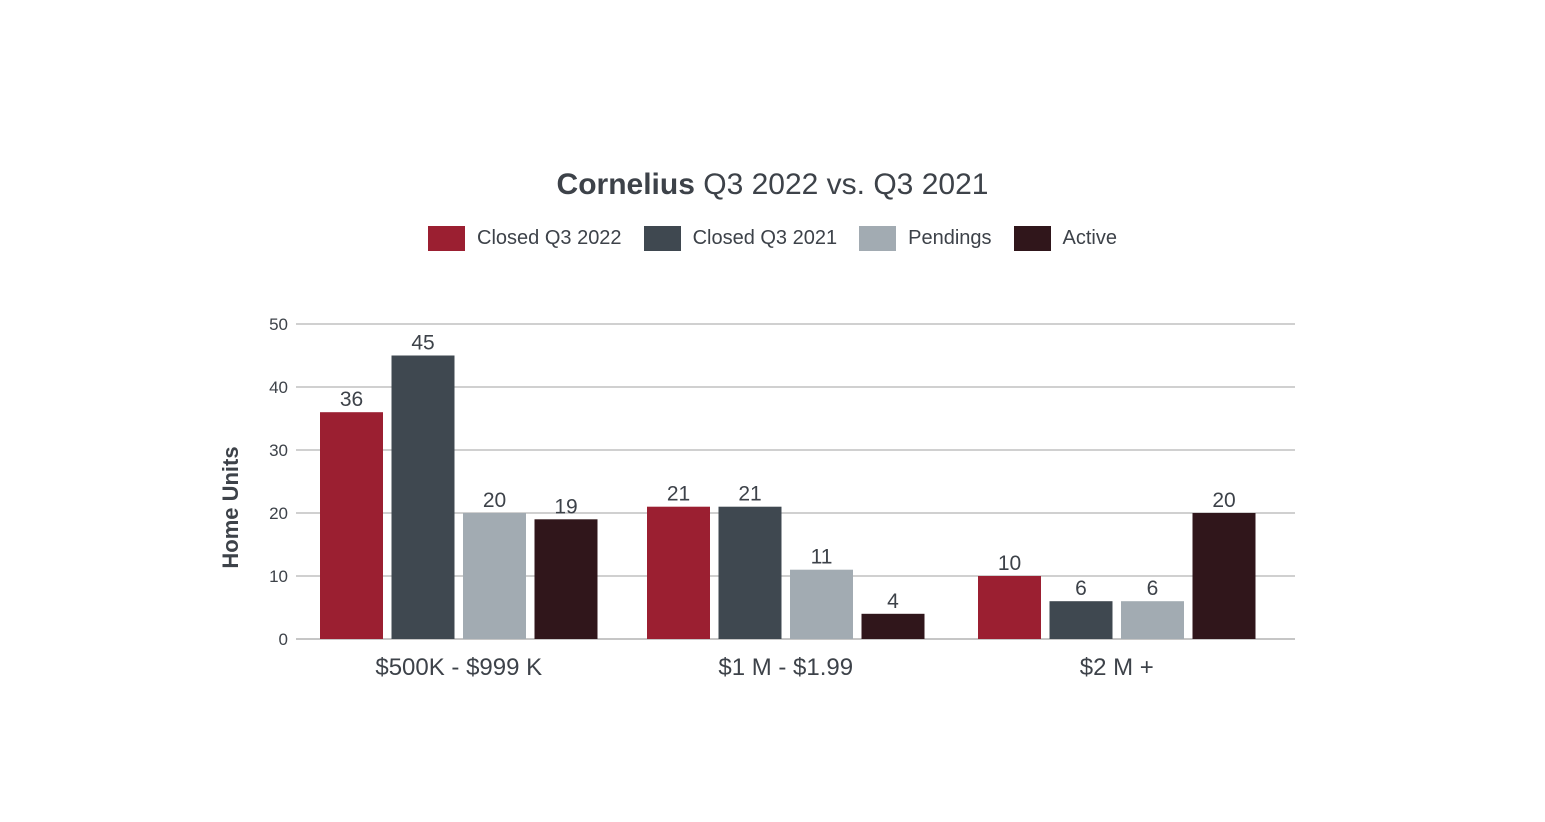 This screenshot has width=1545, height=822. What do you see at coordinates (1089, 238) in the screenshot?
I see `legend-label: Active` at bounding box center [1089, 238].